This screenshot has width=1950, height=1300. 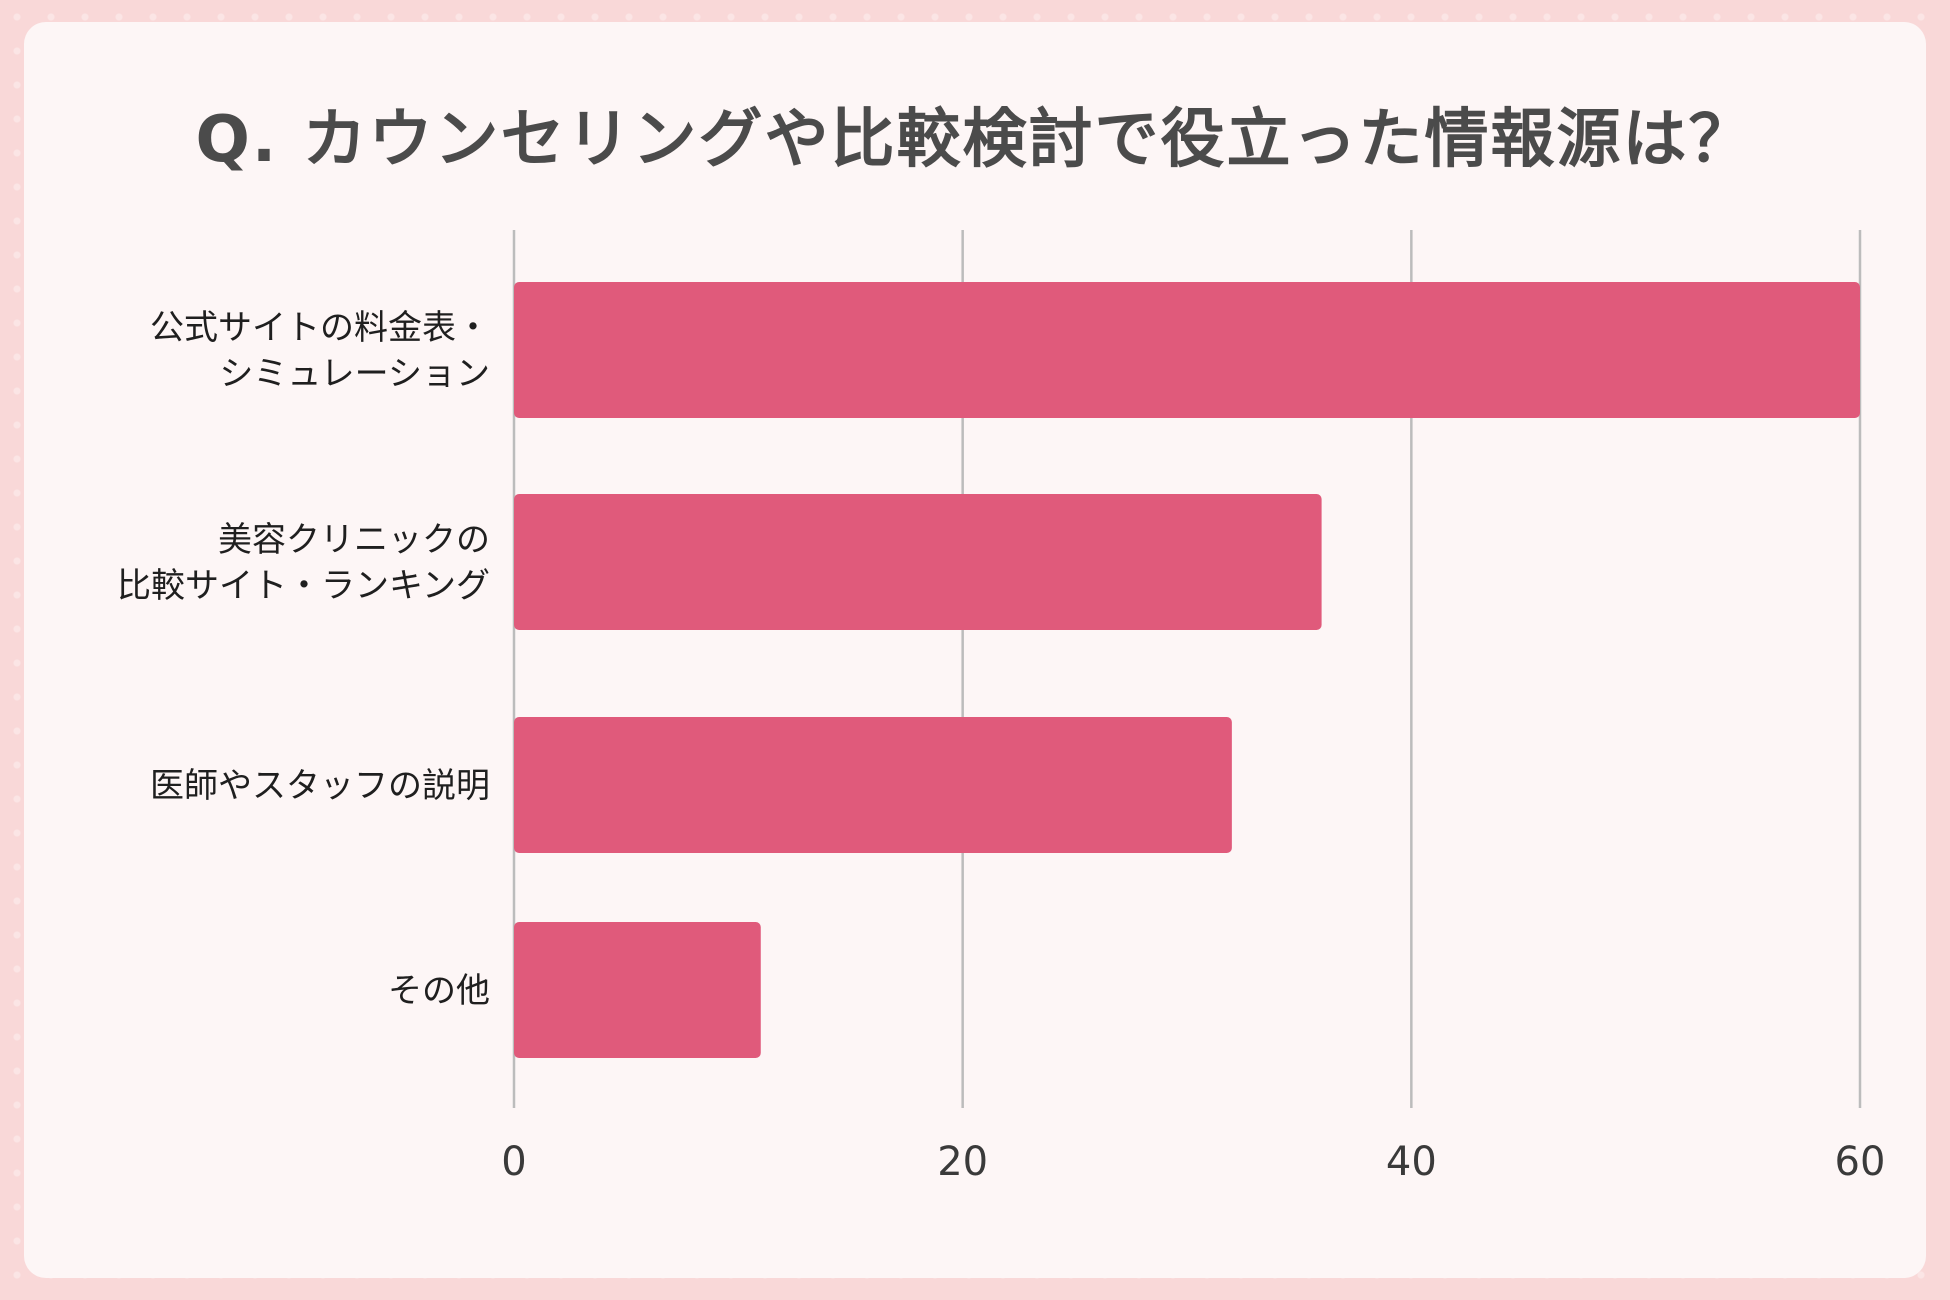 What do you see at coordinates (962, 1162) in the screenshot?
I see `x-tick-label: 20` at bounding box center [962, 1162].